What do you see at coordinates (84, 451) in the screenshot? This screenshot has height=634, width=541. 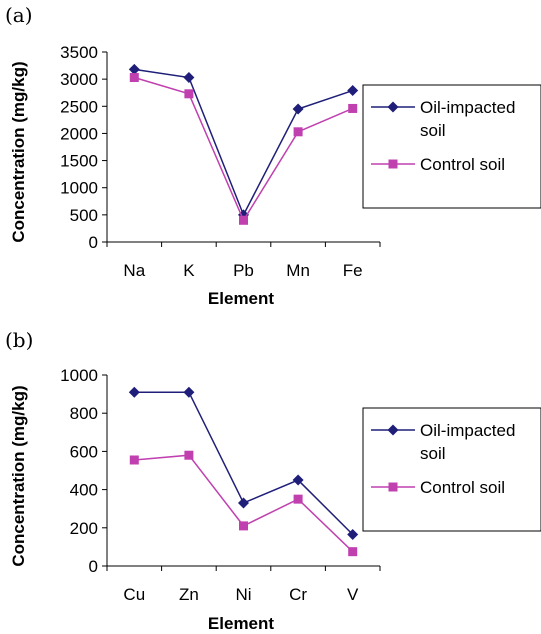 I see `y-tick-label: 600` at bounding box center [84, 451].